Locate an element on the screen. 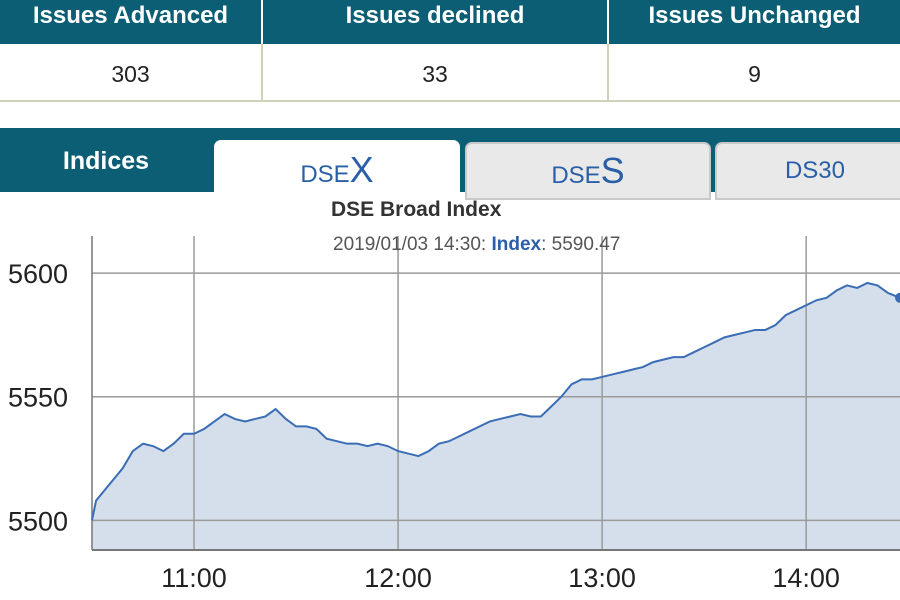 The height and width of the screenshot is (600, 900). stat-header-advanced: Issues Advanced is located at coordinates (131, 22).